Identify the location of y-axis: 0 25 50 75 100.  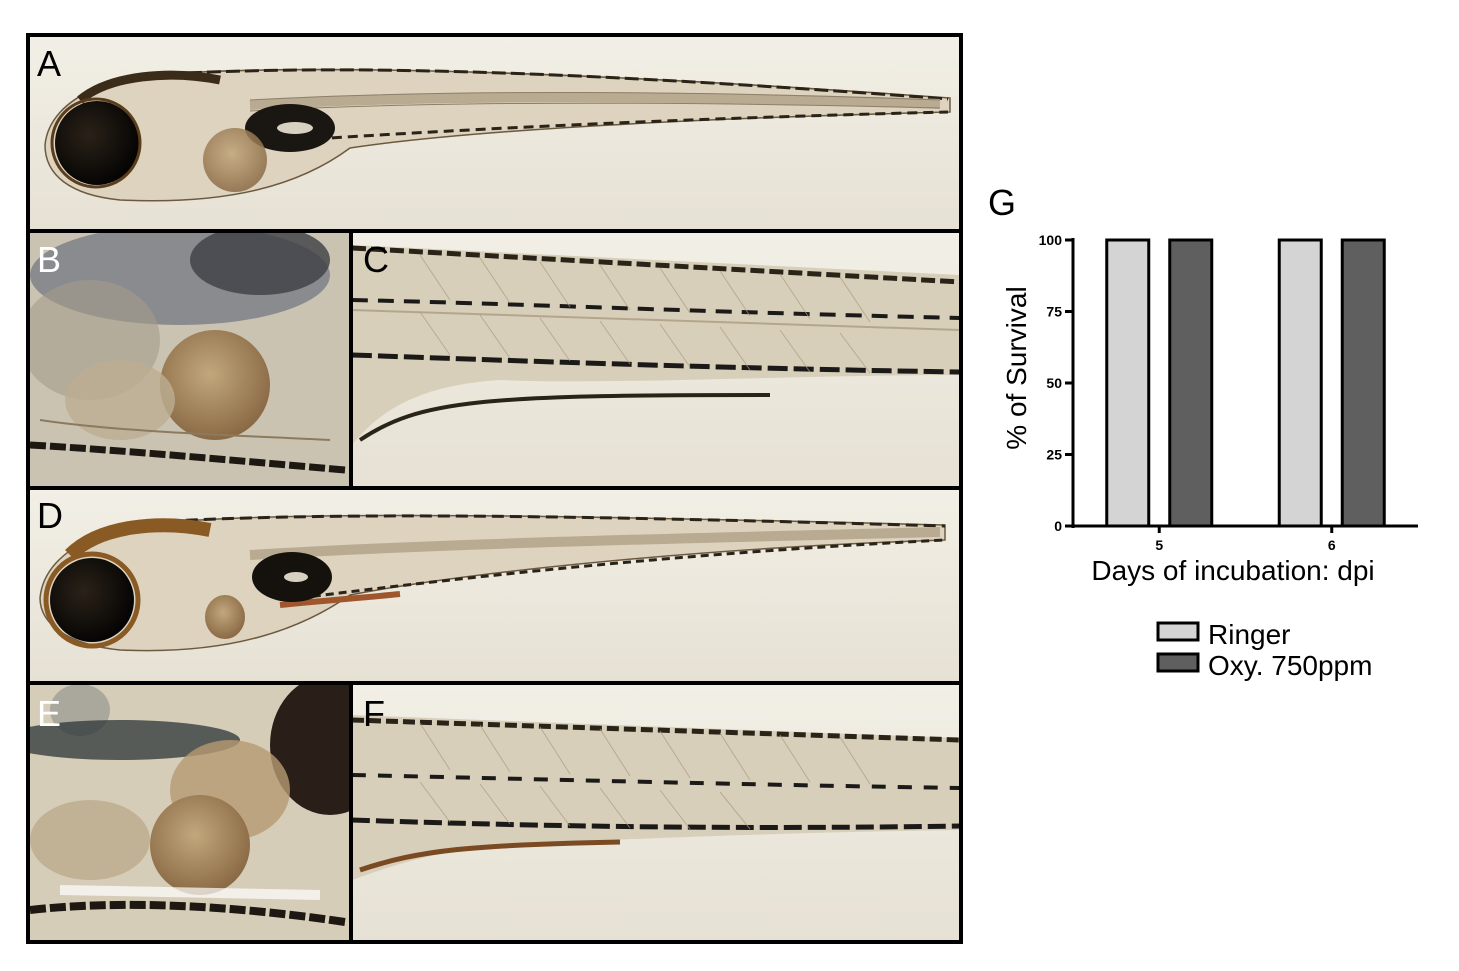
(1057, 383).